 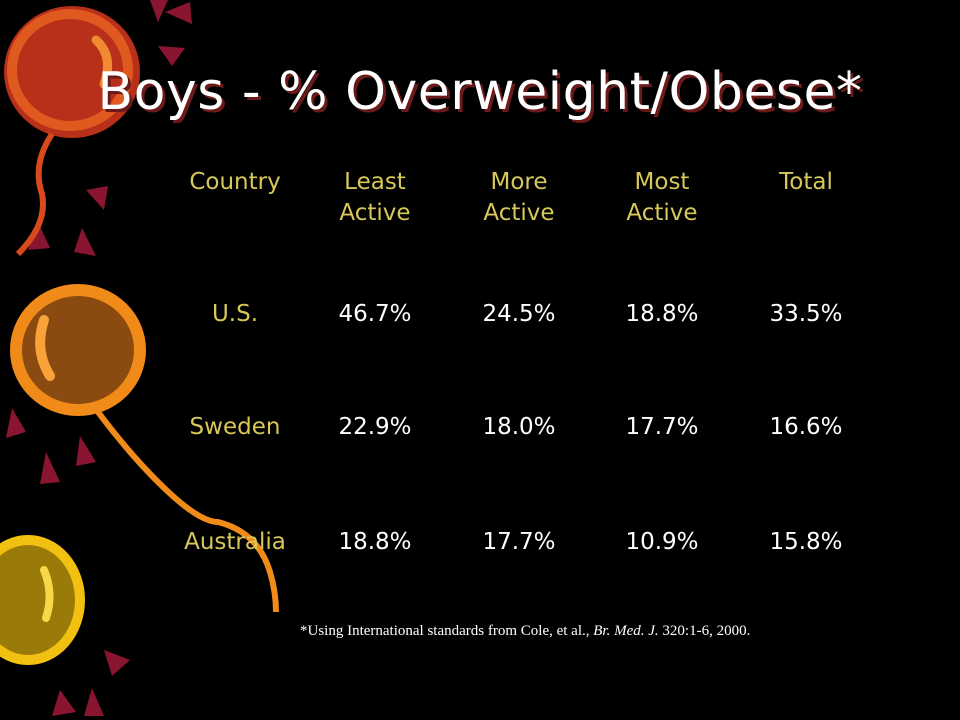 I want to click on balloon-yellow-icon, so click(x=42, y=600).